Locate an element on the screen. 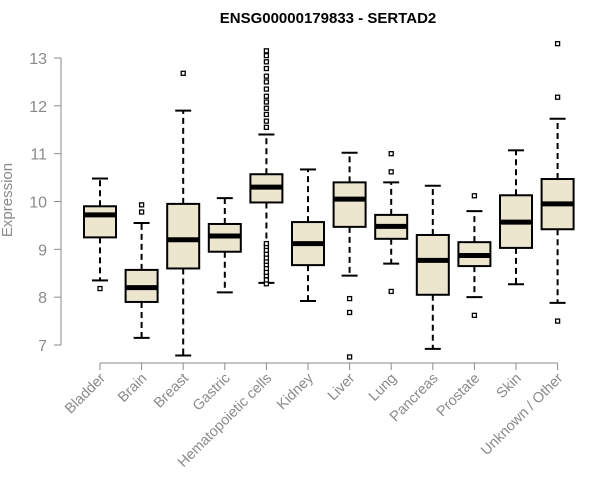 The height and width of the screenshot is (500, 600). chart-title: ENSG00000179833 - SERTAD2 is located at coordinates (328, 18).